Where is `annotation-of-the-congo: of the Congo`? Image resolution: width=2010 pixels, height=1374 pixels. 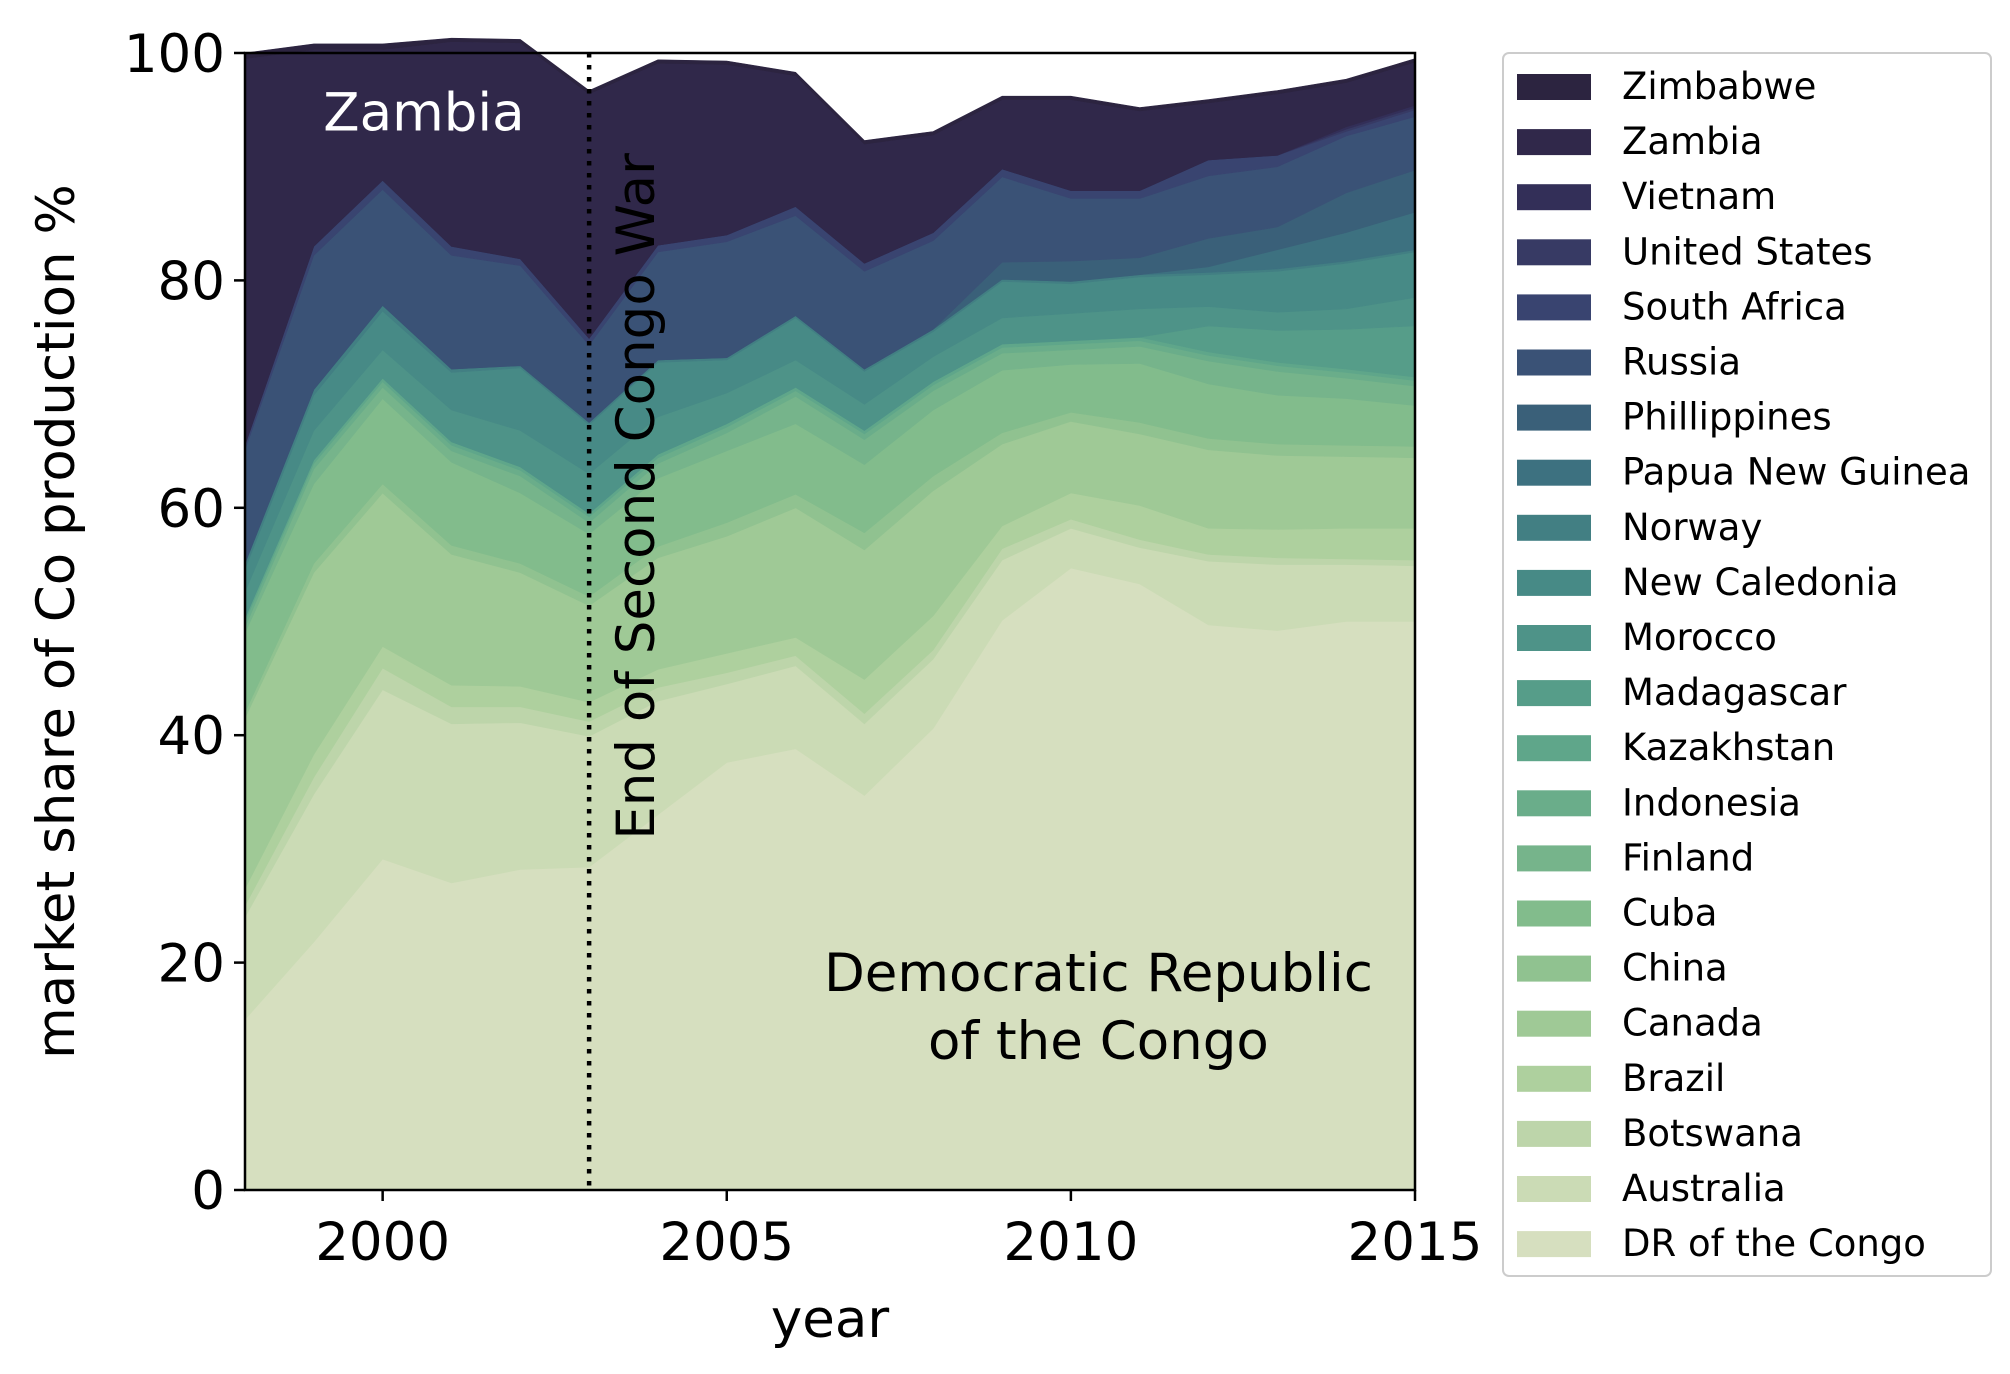
annotation-of-the-congo: of the Congo is located at coordinates (1098, 1041).